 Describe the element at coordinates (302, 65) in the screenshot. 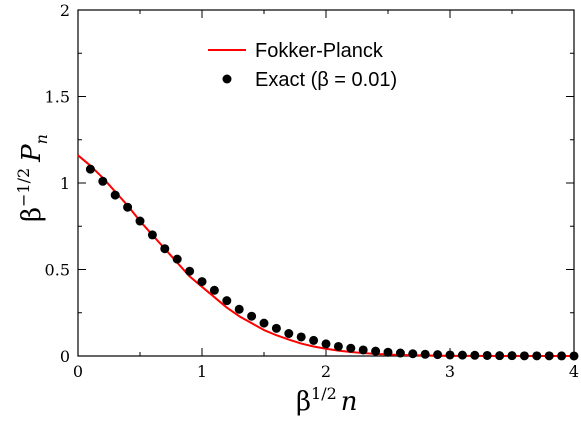

I see `legend: Fokker-Planck Exact (β = 0.01)` at that location.